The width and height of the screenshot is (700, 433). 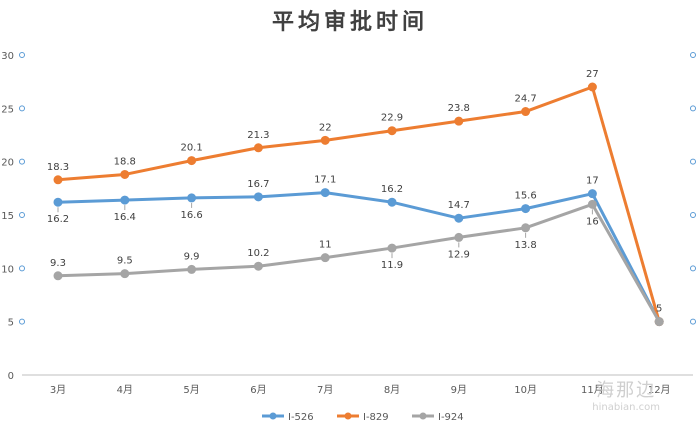 What do you see at coordinates (11, 376) in the screenshot?
I see `y-tick-label: 0` at bounding box center [11, 376].